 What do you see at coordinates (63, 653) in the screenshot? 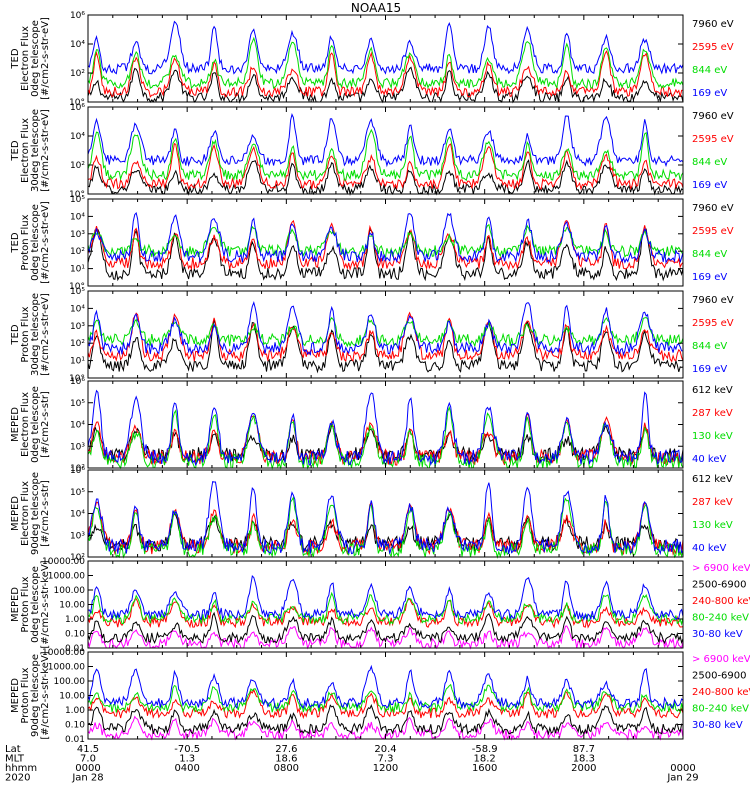
I see `y-tick-label: 10000.00` at bounding box center [63, 653].